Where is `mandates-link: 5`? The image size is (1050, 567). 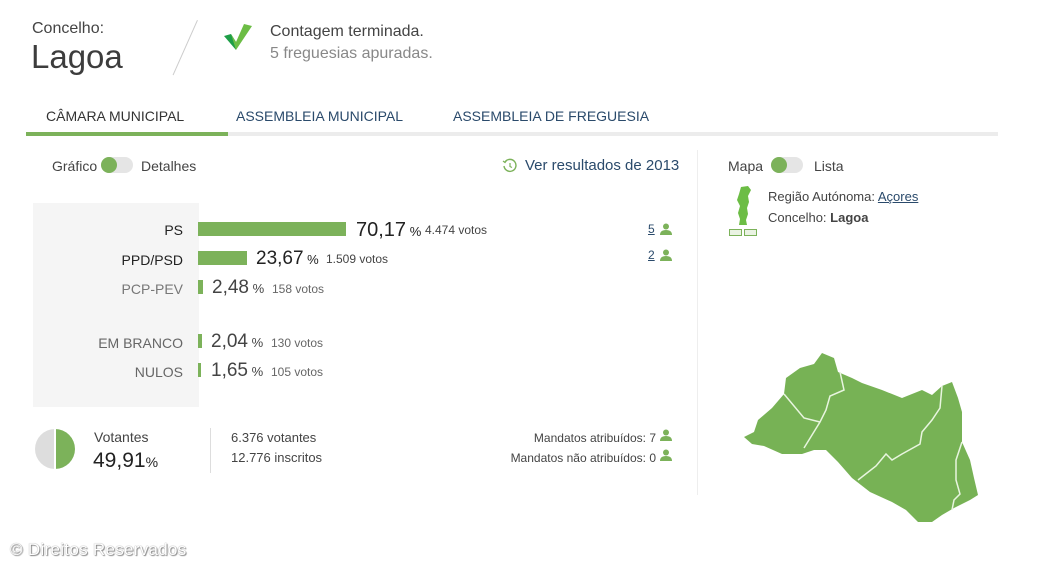 mandates-link: 5 is located at coordinates (651, 229).